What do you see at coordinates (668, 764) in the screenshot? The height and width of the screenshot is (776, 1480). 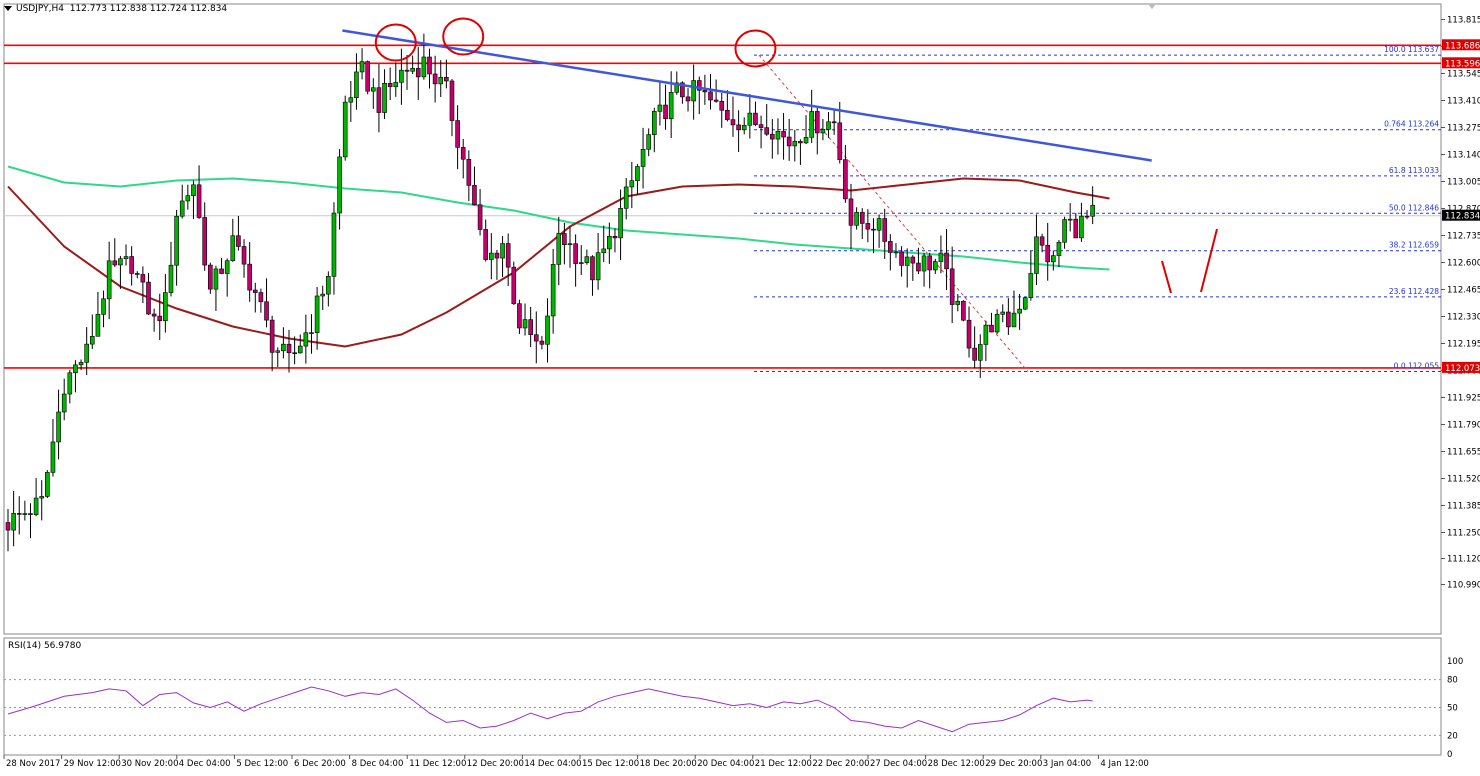 I see `x-tick-label: 18 Dec 20:00` at bounding box center [668, 764].